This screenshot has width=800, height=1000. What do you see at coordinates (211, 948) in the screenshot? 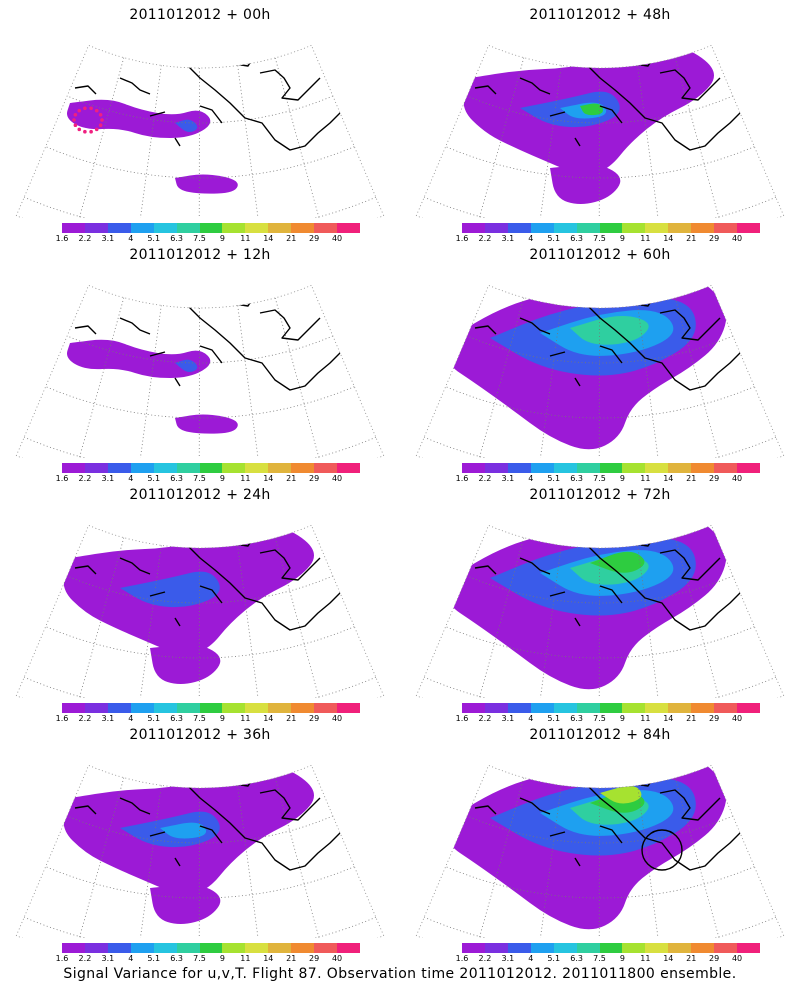
I see `colorbar` at bounding box center [211, 948].